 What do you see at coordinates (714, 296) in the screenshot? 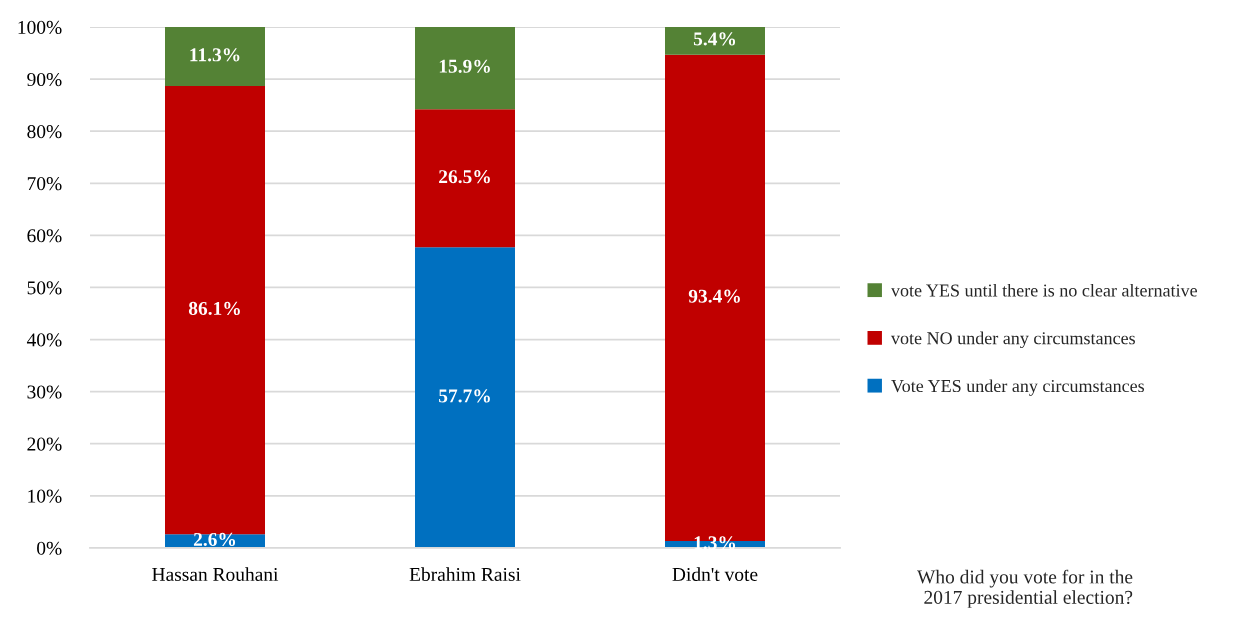
I see `data-label: 93.4%` at bounding box center [714, 296].